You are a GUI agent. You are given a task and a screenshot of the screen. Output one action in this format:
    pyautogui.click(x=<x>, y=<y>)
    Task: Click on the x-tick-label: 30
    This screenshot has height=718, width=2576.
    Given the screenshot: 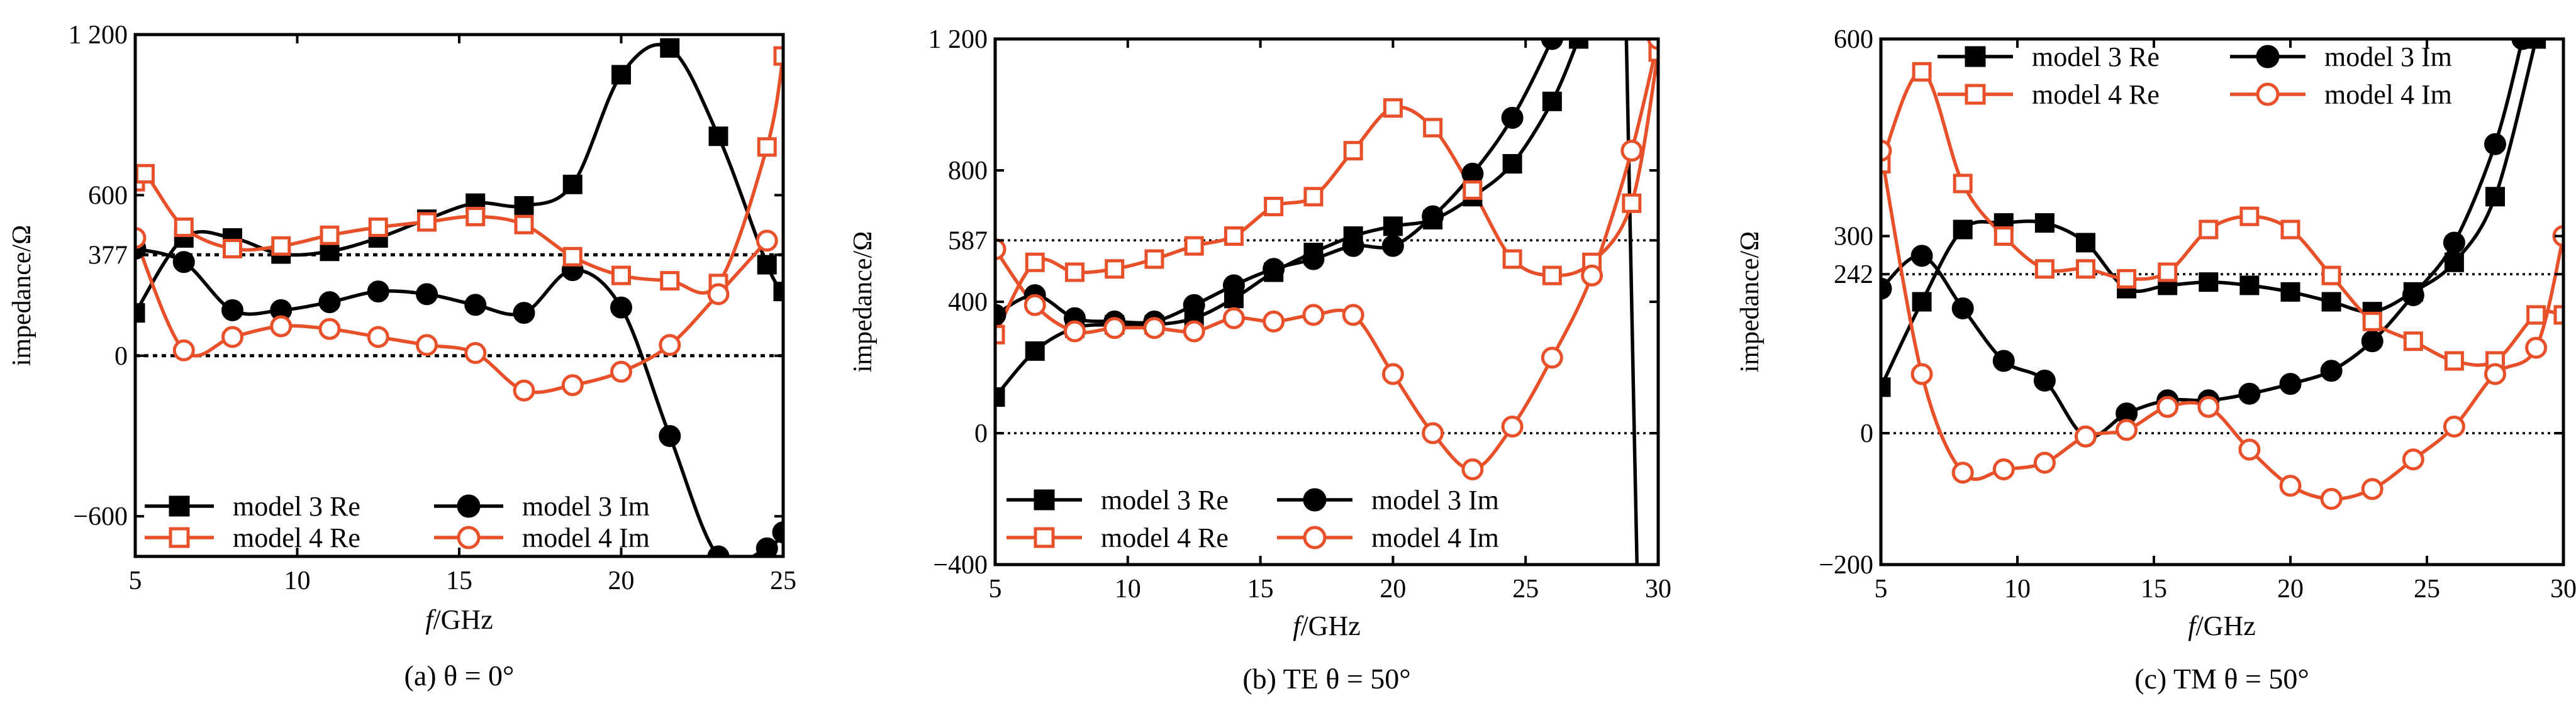 What is the action you would take?
    pyautogui.click(x=2563, y=589)
    